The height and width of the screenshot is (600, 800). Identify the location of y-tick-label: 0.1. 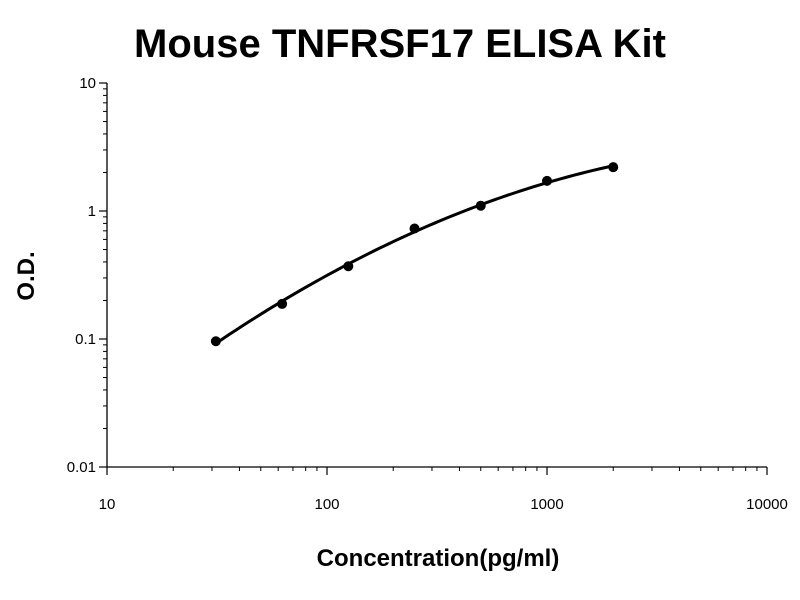
(85, 339).